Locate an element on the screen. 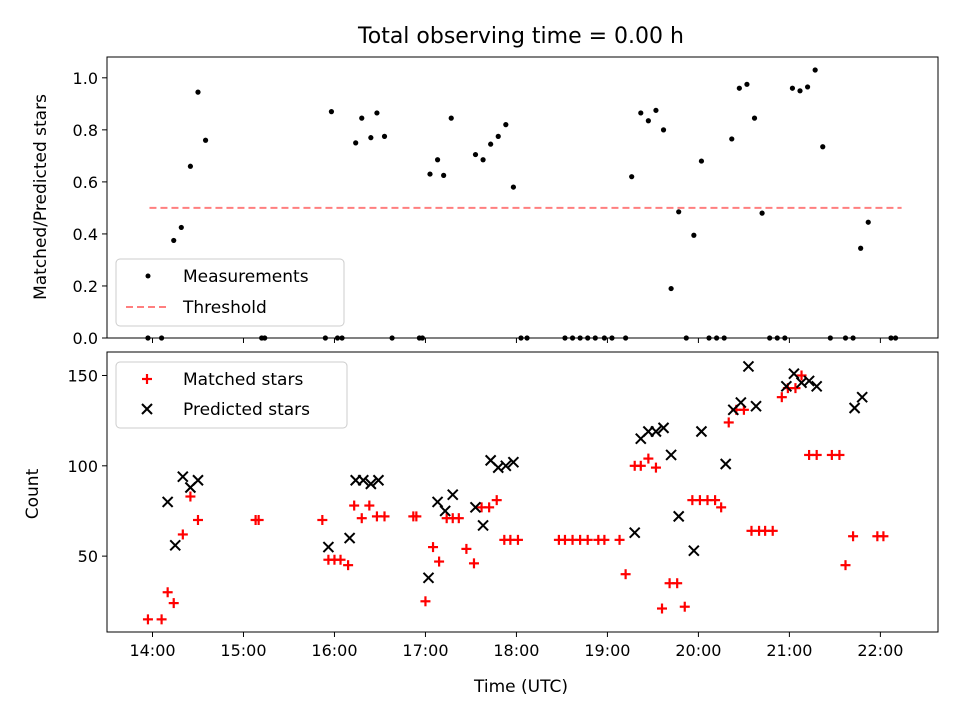 This screenshot has height=720, width=960. ratio-y-tick-label: 0.8 is located at coordinates (85, 130).